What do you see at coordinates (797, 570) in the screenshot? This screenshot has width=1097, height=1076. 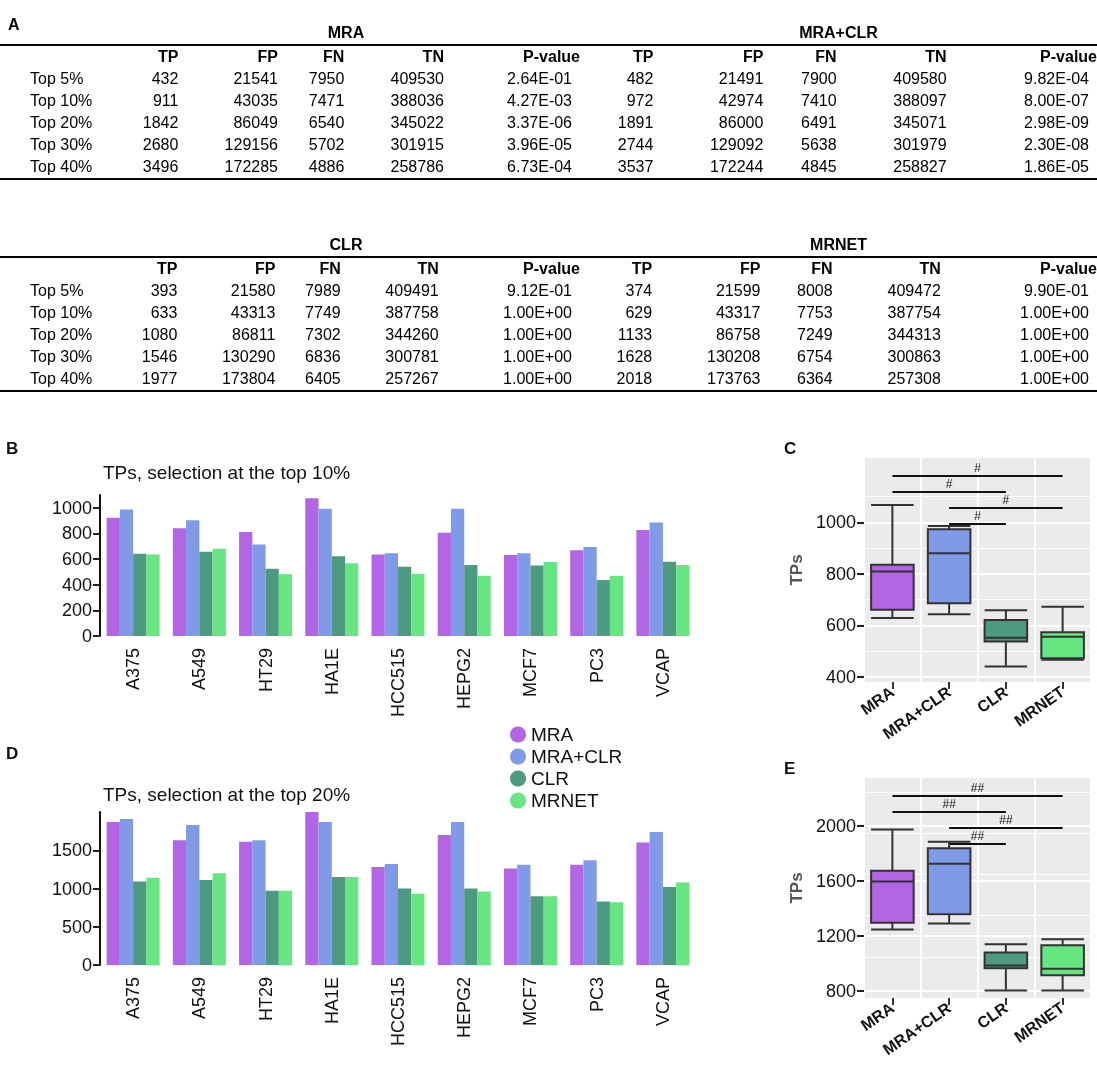 I see `y-axis-title: TPs` at bounding box center [797, 570].